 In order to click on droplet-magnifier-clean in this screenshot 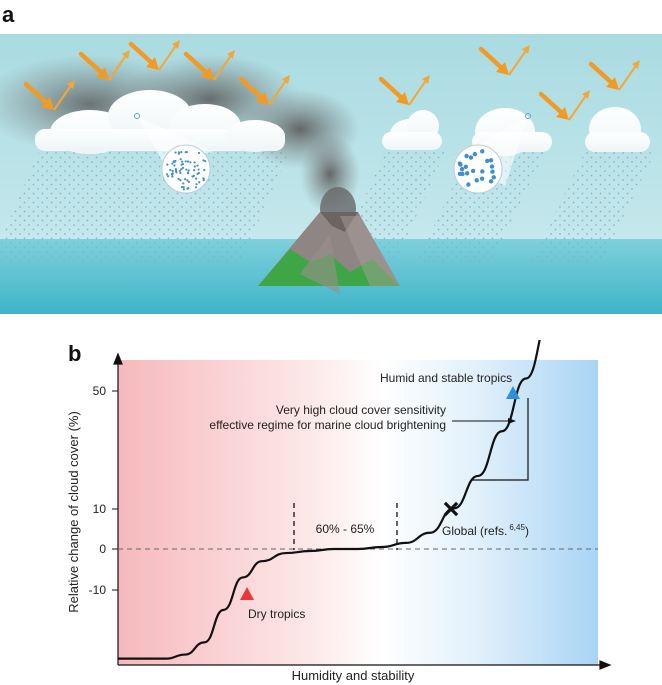, I will do `click(492, 153)`.